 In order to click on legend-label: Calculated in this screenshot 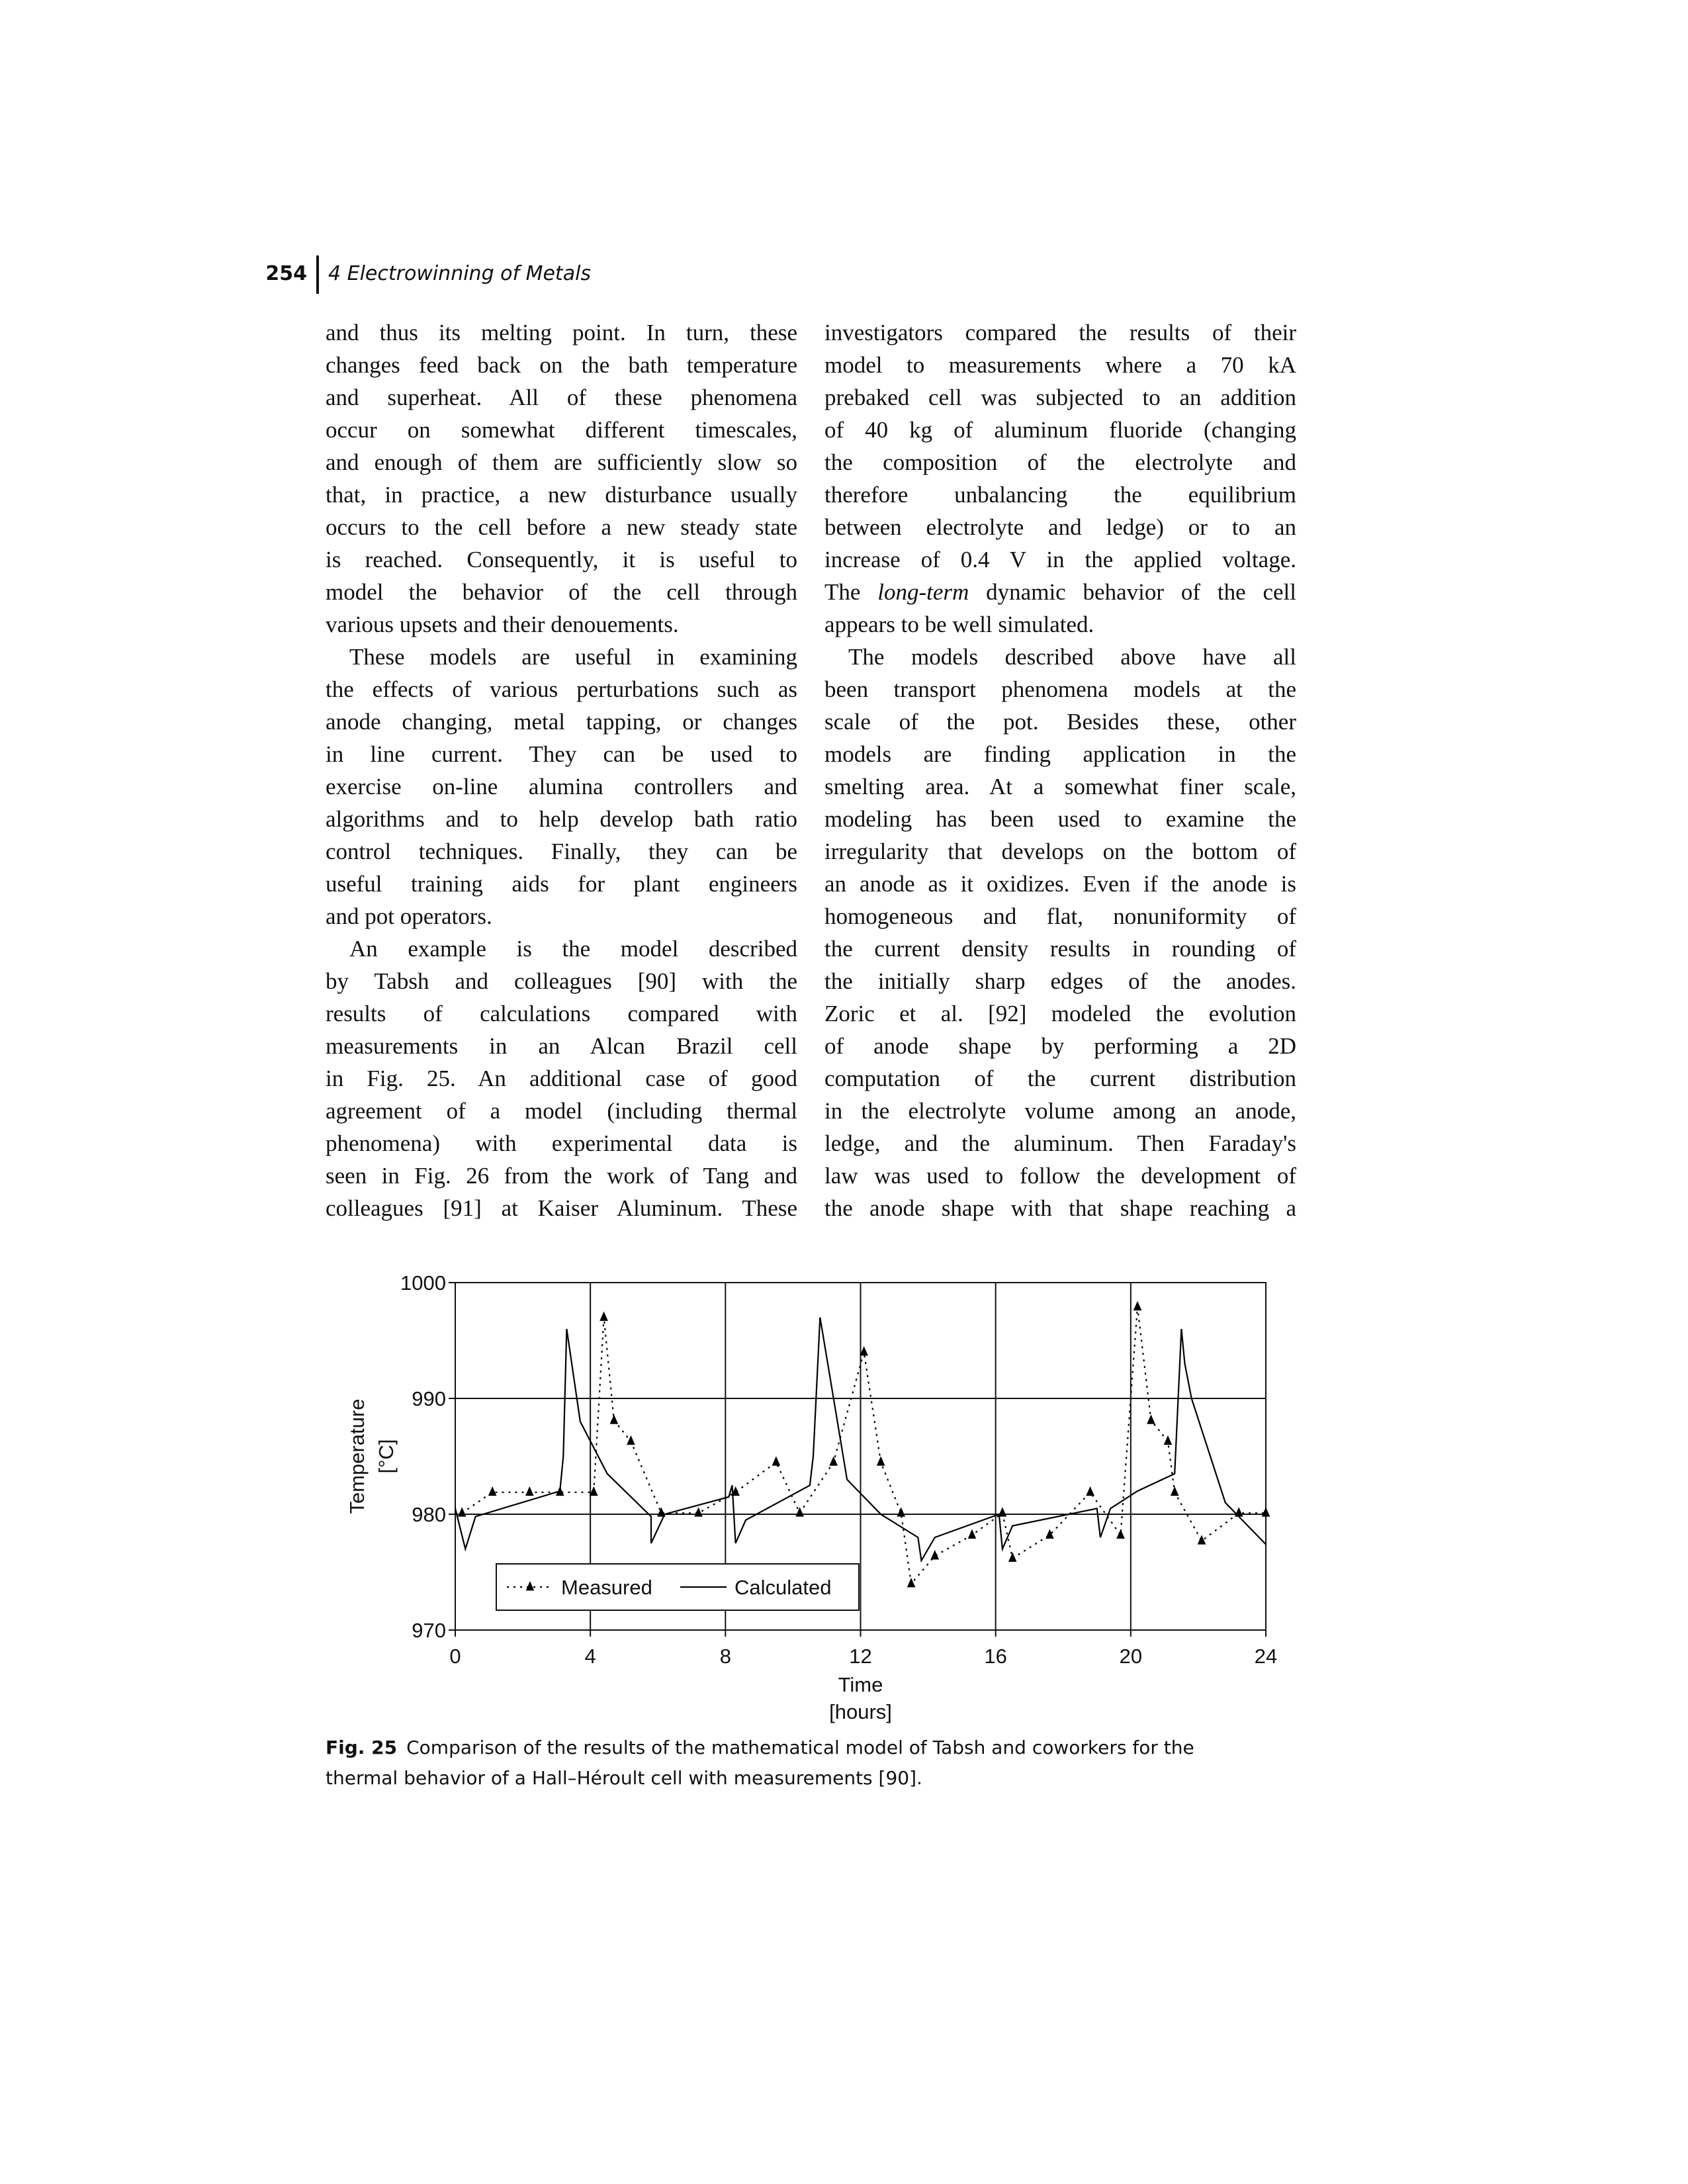, I will do `click(782, 1587)`.